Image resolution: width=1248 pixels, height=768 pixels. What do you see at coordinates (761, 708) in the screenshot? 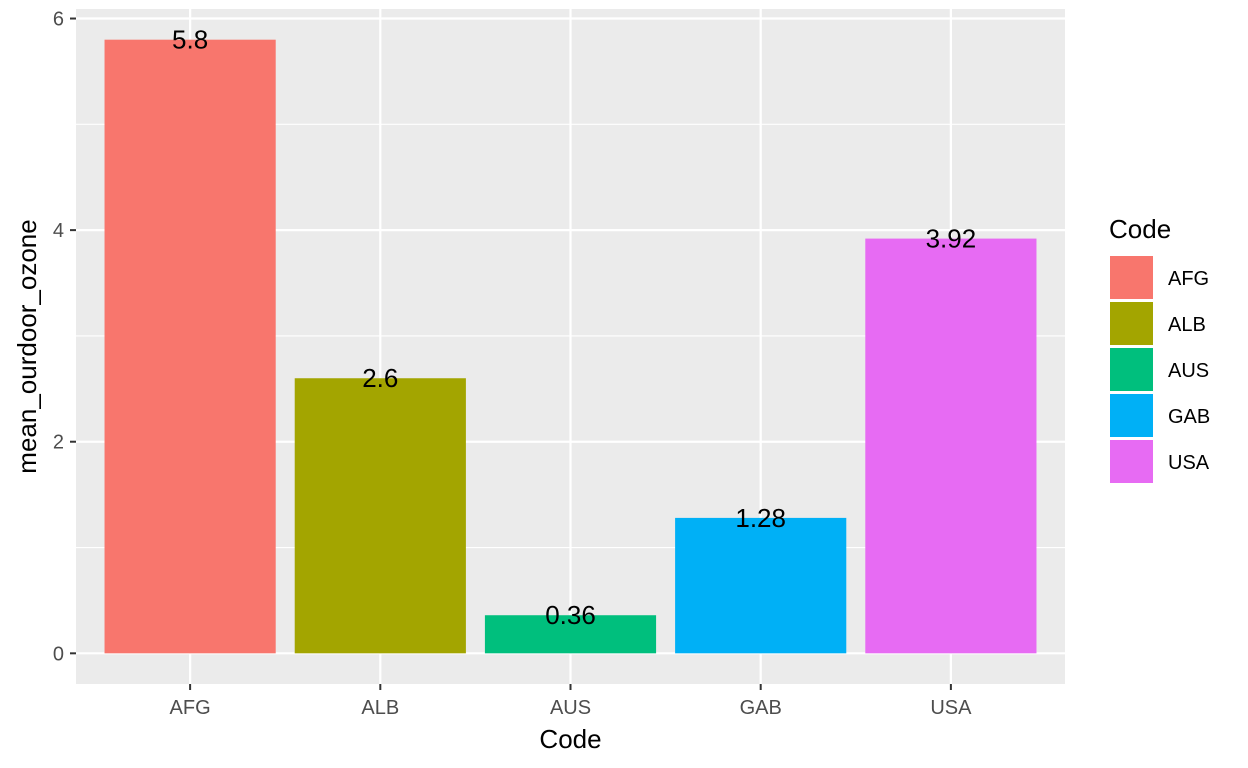
I see `x-tick-label: GAB` at bounding box center [761, 708].